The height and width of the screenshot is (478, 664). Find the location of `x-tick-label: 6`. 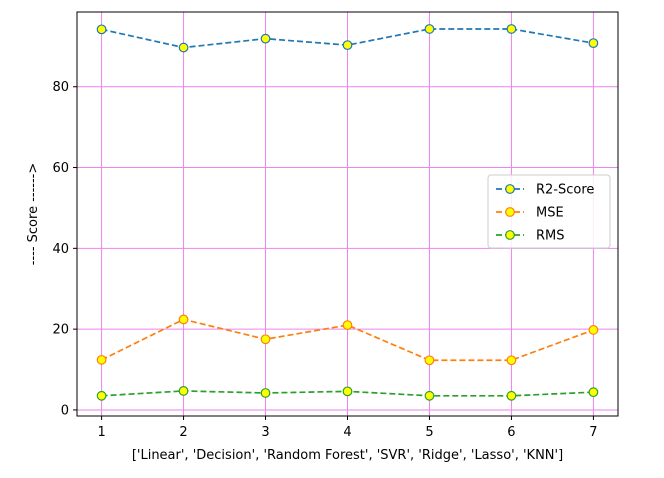

x-tick-label: 6 is located at coordinates (511, 432).